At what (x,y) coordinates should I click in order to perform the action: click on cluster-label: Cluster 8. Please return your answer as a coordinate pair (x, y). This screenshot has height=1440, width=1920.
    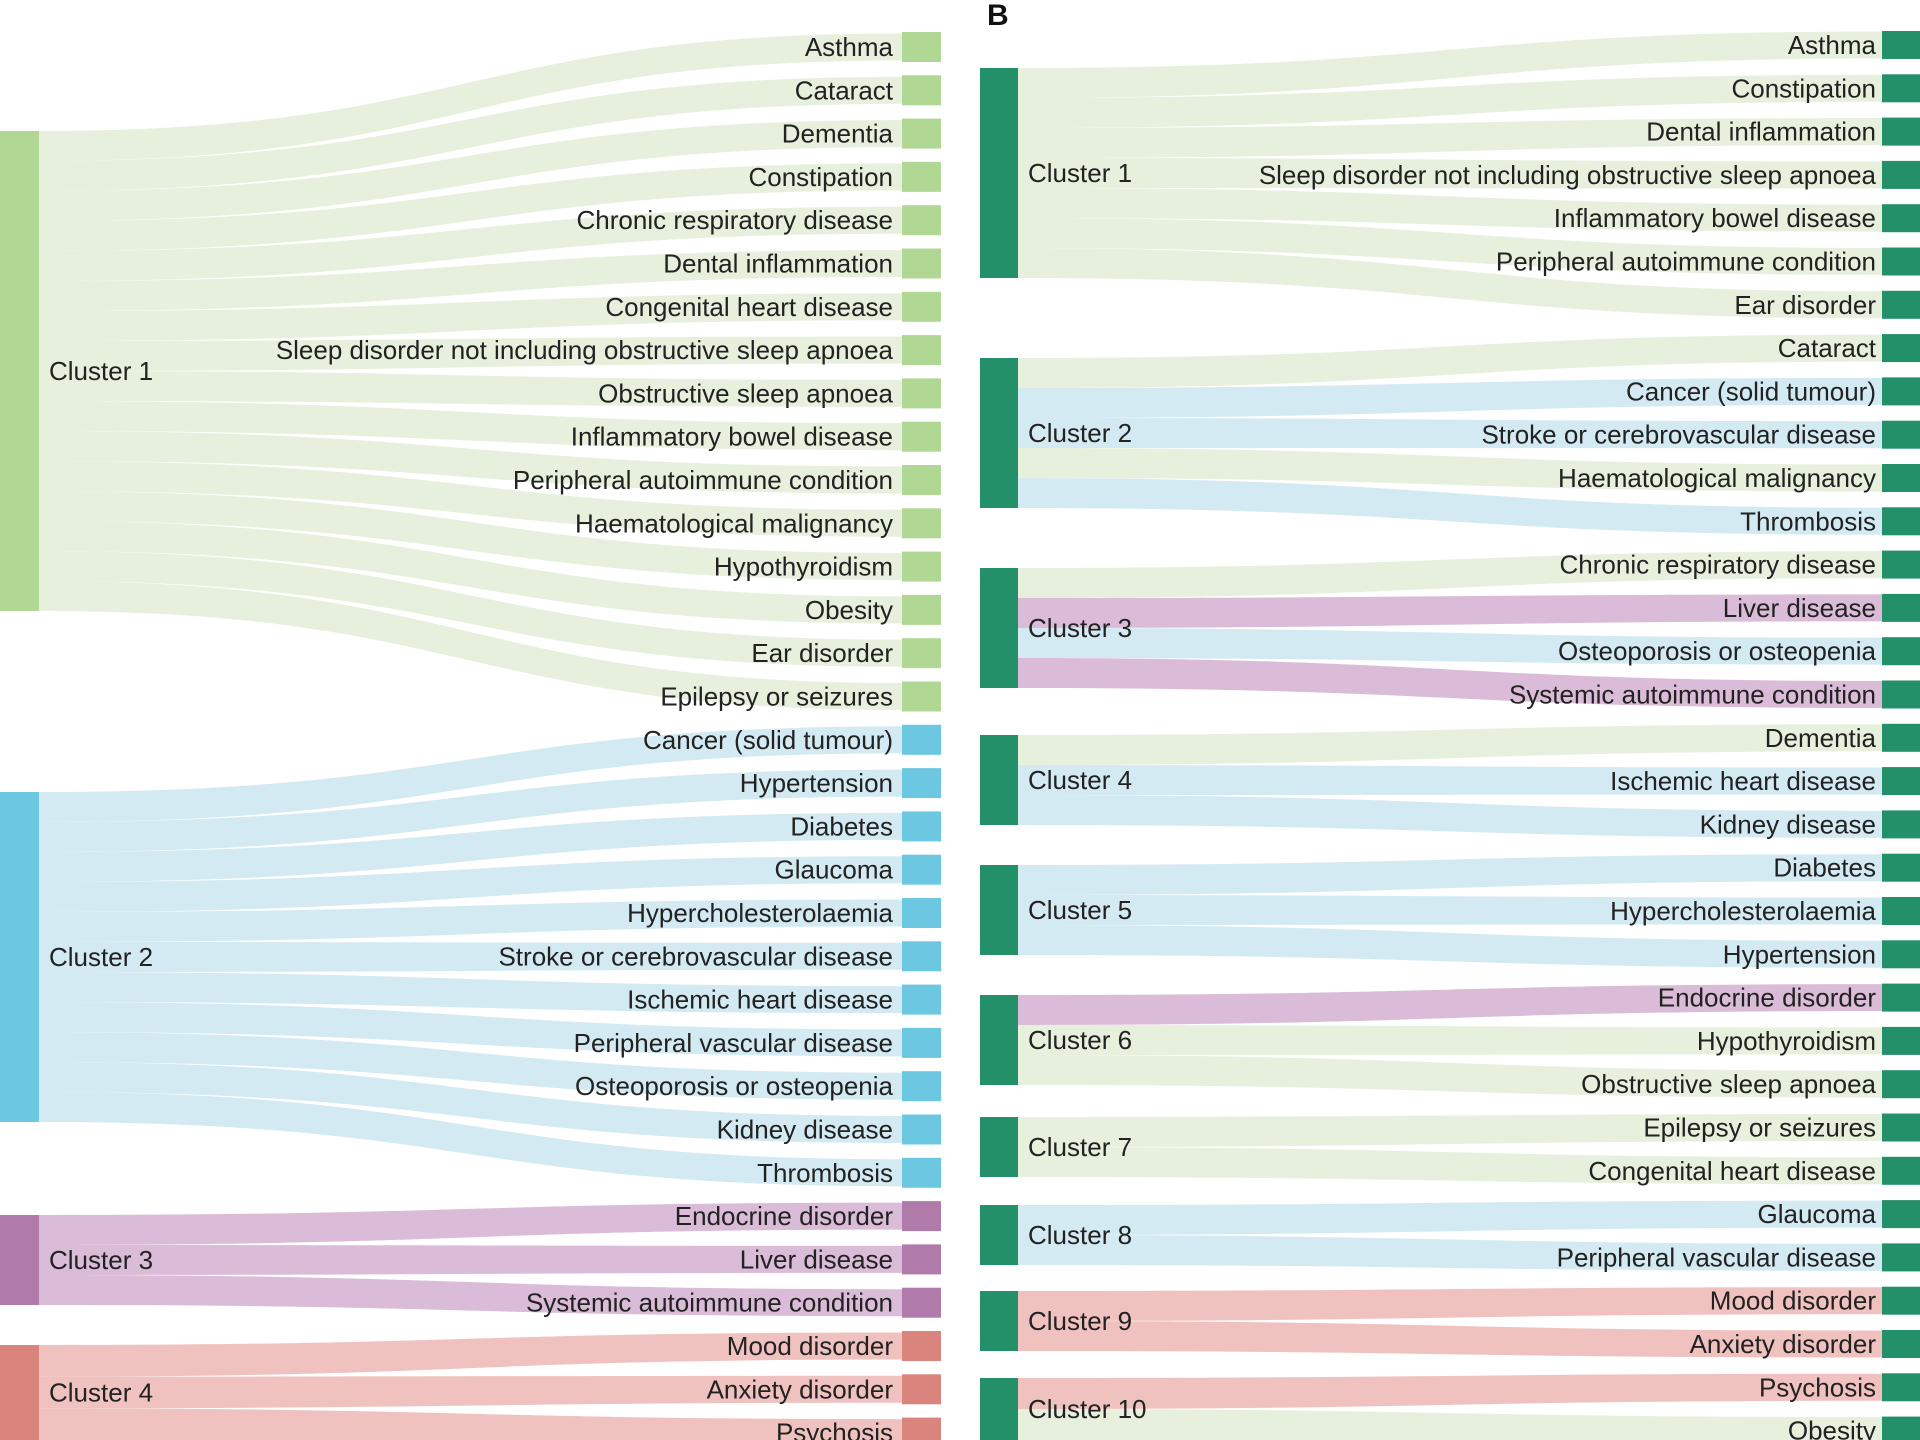
    Looking at the image, I should click on (1080, 1235).